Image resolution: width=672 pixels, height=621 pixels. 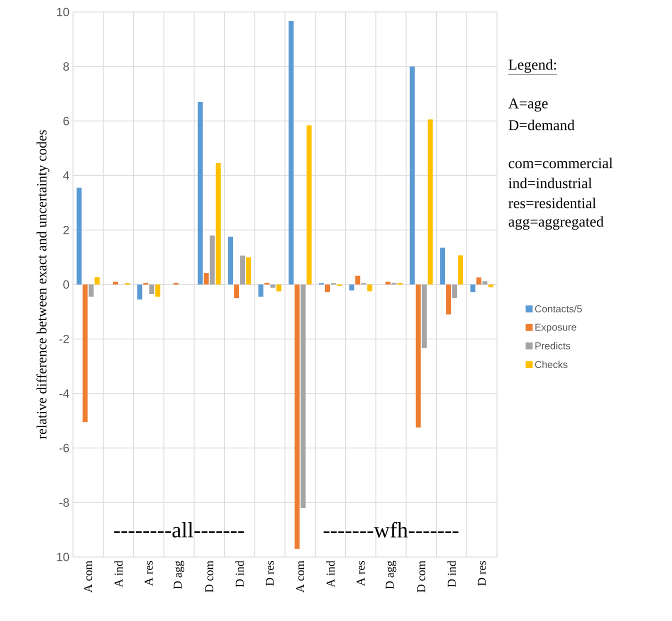 What do you see at coordinates (560, 163) in the screenshot?
I see `text: com=commercial` at bounding box center [560, 163].